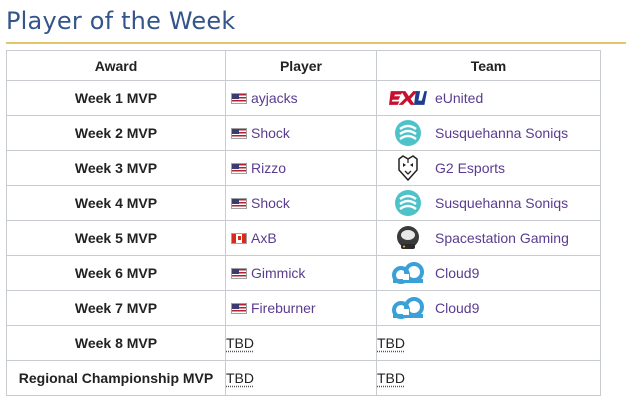 The image size is (627, 412). What do you see at coordinates (283, 308) in the screenshot?
I see `player-link: Fireburner` at bounding box center [283, 308].